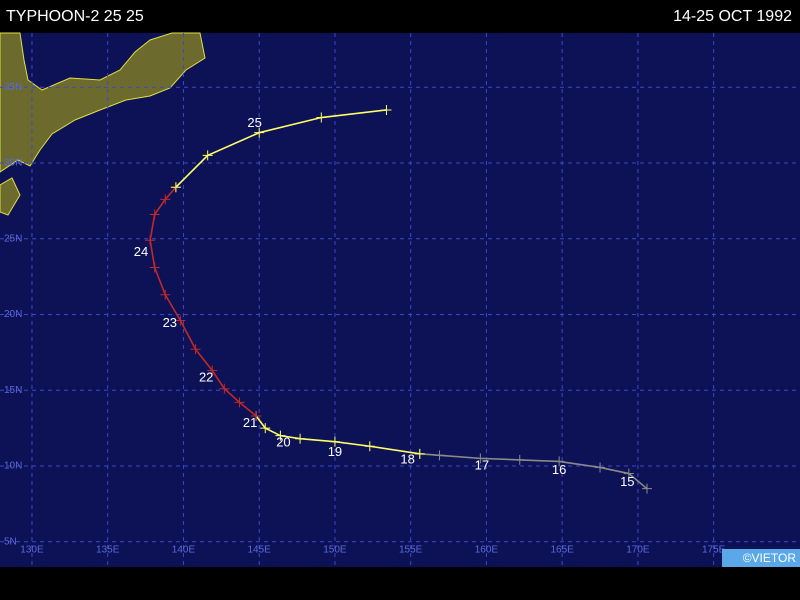  I want to click on credit-box, so click(761, 558).